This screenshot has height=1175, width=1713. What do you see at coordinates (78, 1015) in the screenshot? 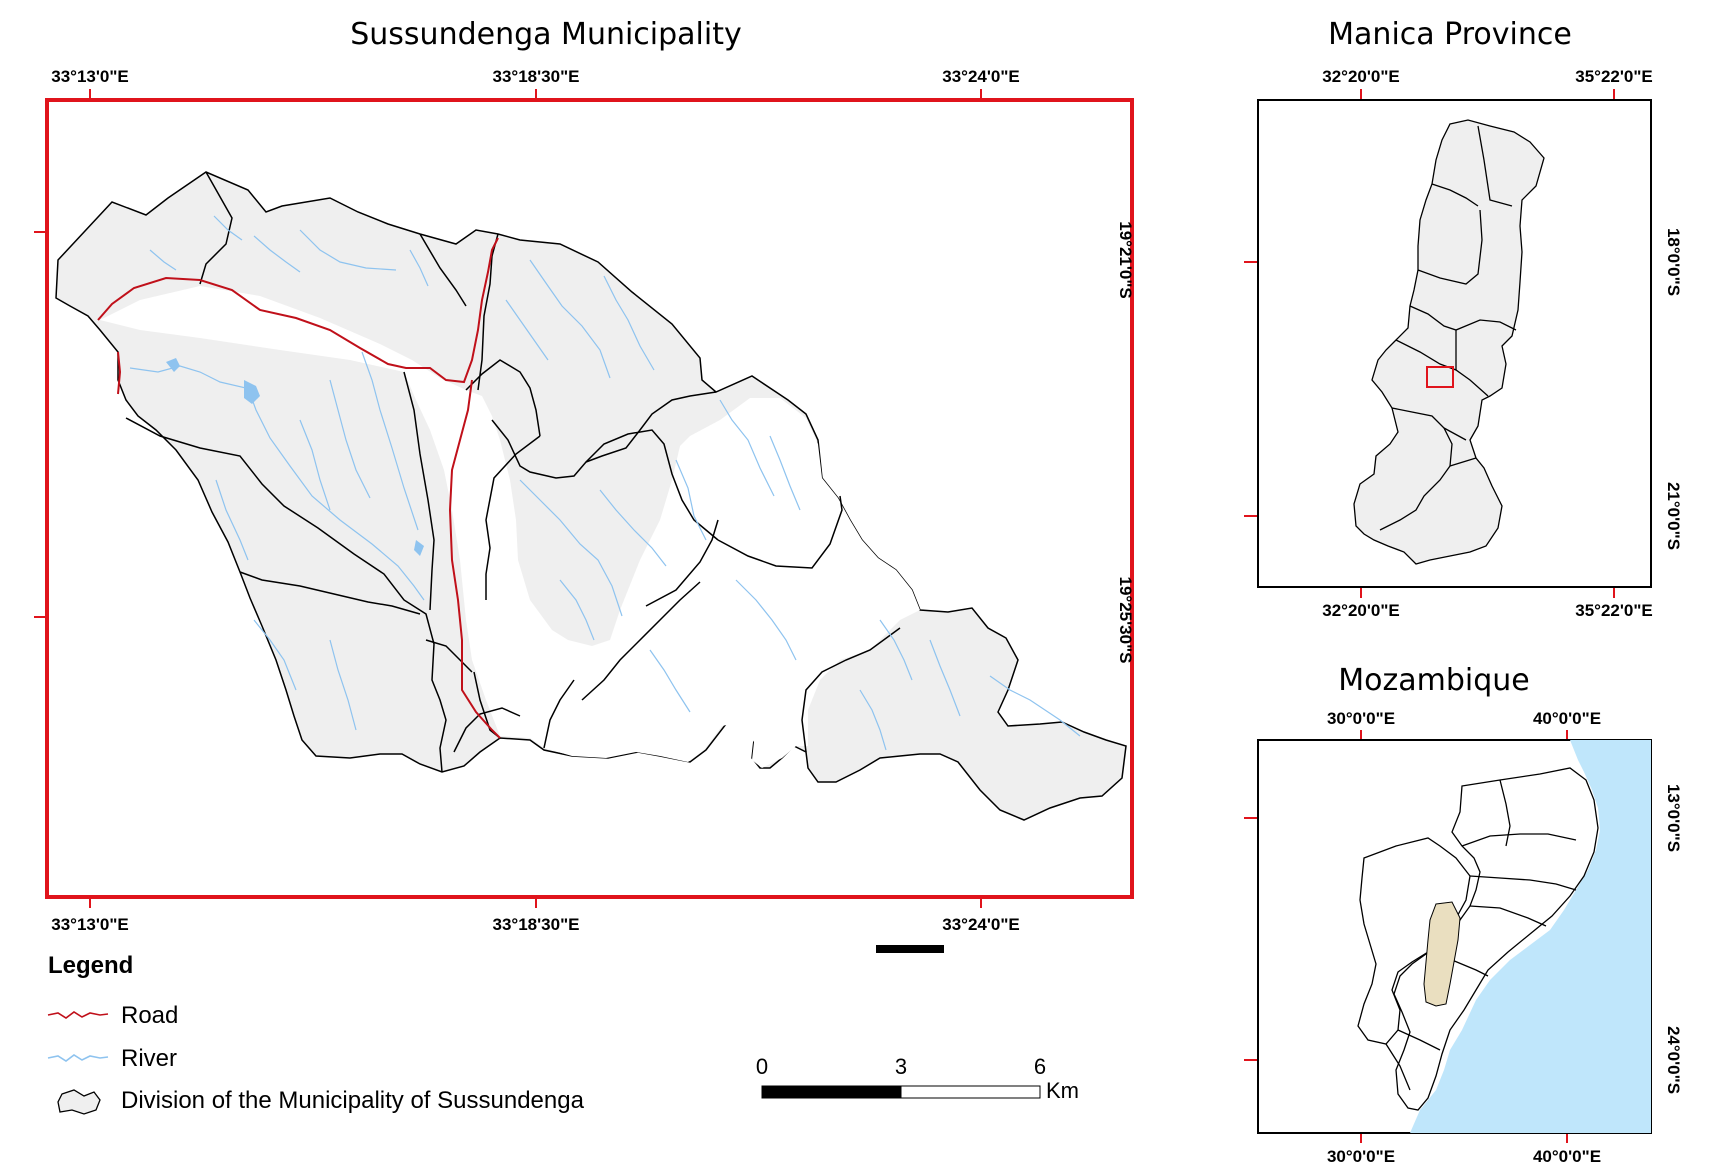
I see `legend-road-symbol` at bounding box center [78, 1015].